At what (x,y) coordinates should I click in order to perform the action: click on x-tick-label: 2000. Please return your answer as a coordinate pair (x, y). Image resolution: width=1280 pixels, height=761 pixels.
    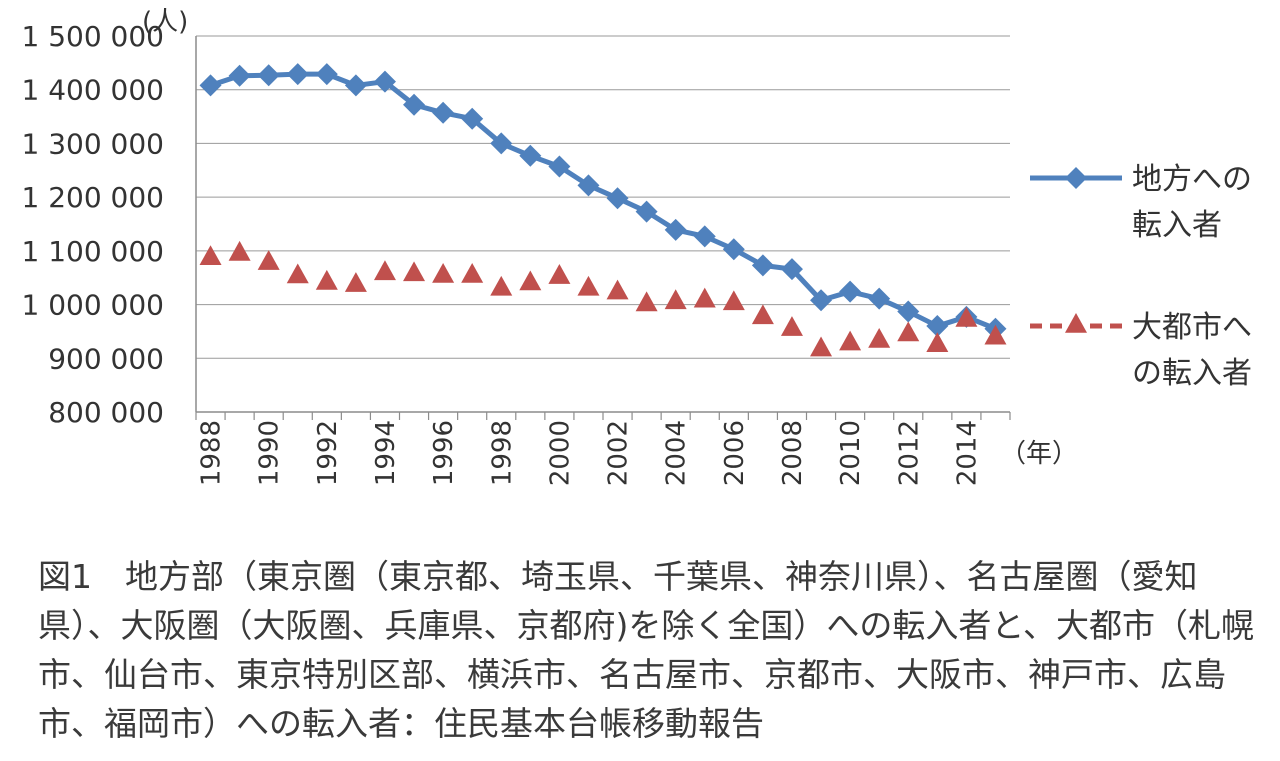
    Looking at the image, I should click on (560, 453).